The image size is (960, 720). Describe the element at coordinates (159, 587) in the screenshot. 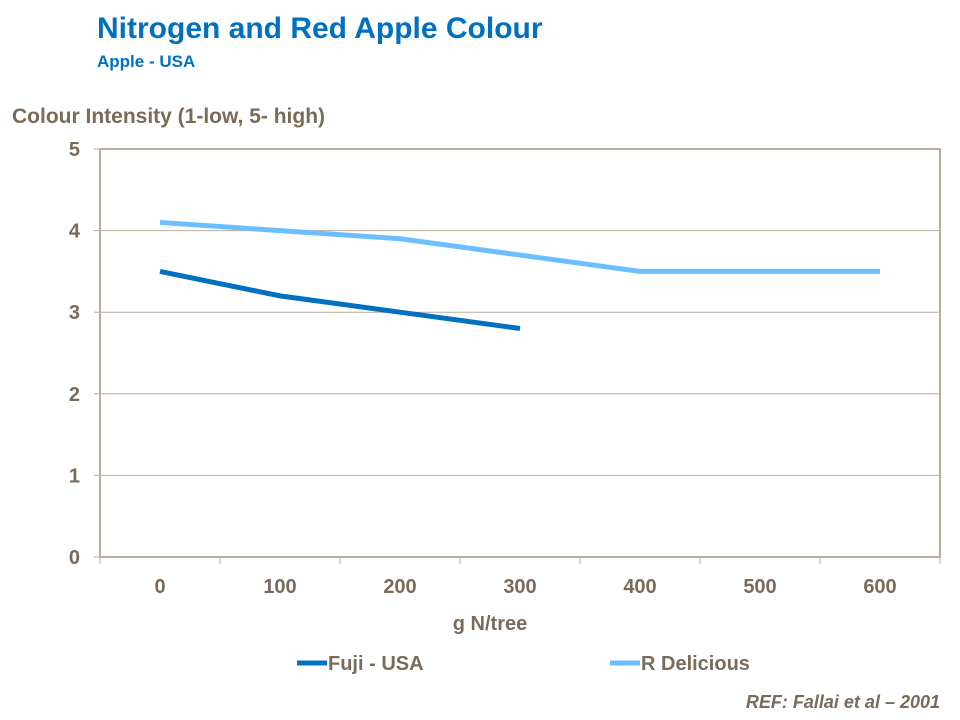

I see `x-tick-label: 0` at that location.